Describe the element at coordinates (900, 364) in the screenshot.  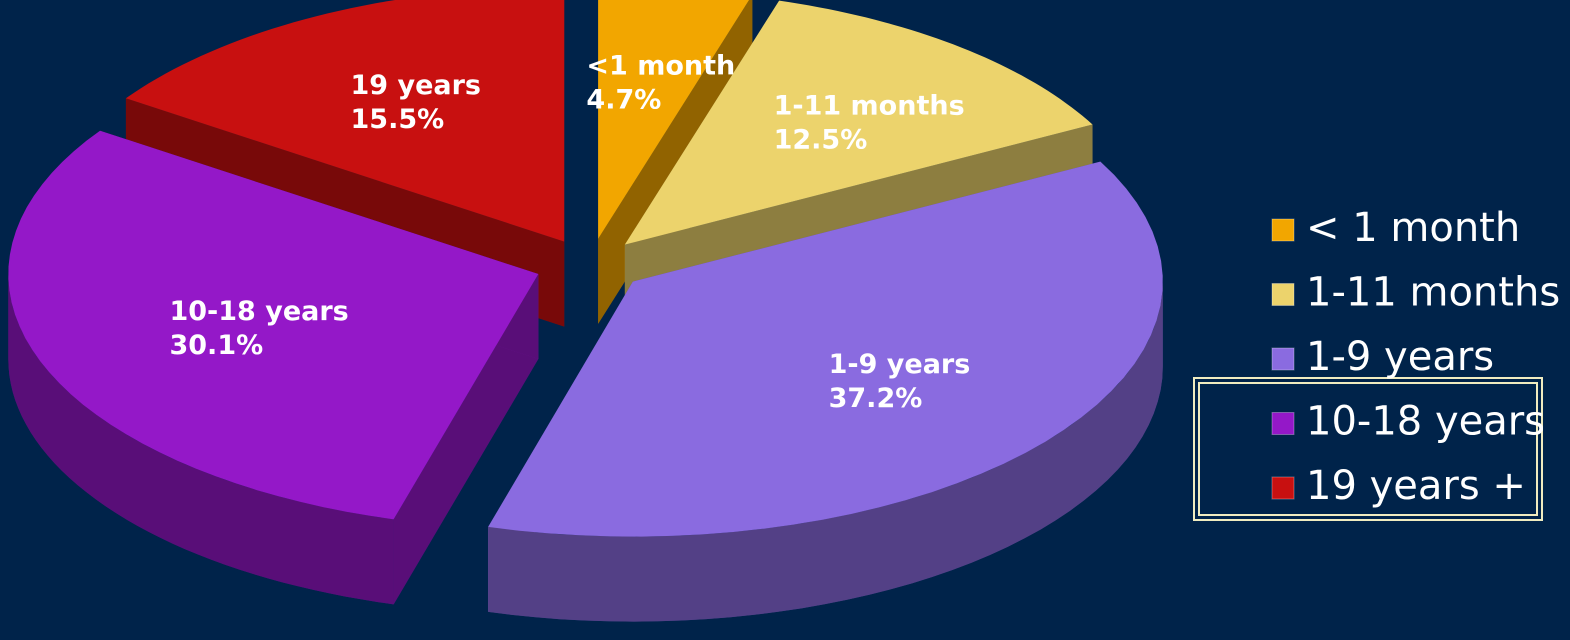
I see `slice-label: 1-9 years` at that location.